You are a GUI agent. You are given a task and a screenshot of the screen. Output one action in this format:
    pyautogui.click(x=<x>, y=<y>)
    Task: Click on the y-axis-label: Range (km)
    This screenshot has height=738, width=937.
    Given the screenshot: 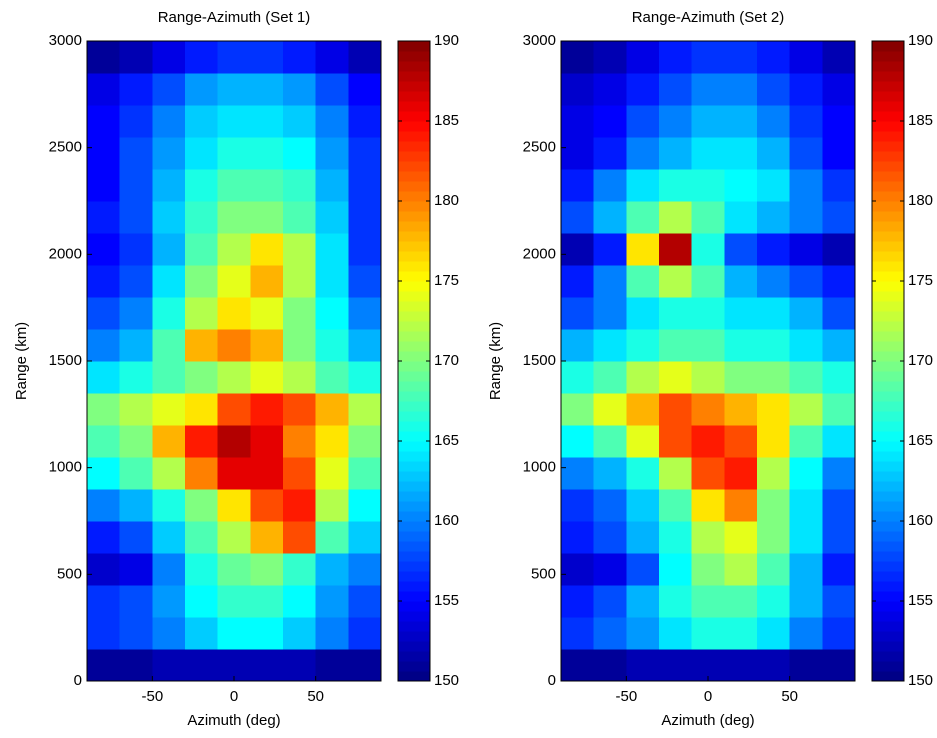 What is the action you would take?
    pyautogui.click(x=495, y=361)
    